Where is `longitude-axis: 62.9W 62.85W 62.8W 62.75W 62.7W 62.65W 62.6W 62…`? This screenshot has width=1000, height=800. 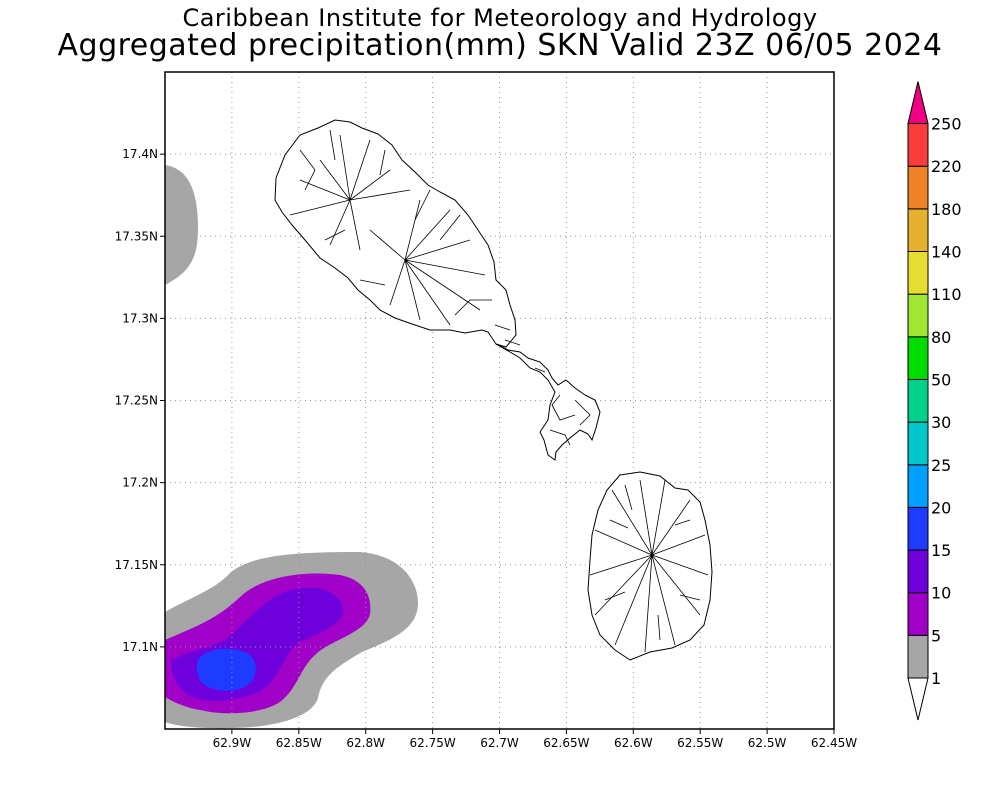
longitude-axis: 62.9W 62.85W 62.8W 62.75W 62.7W 62.65W 62.6W 62… is located at coordinates (535, 739).